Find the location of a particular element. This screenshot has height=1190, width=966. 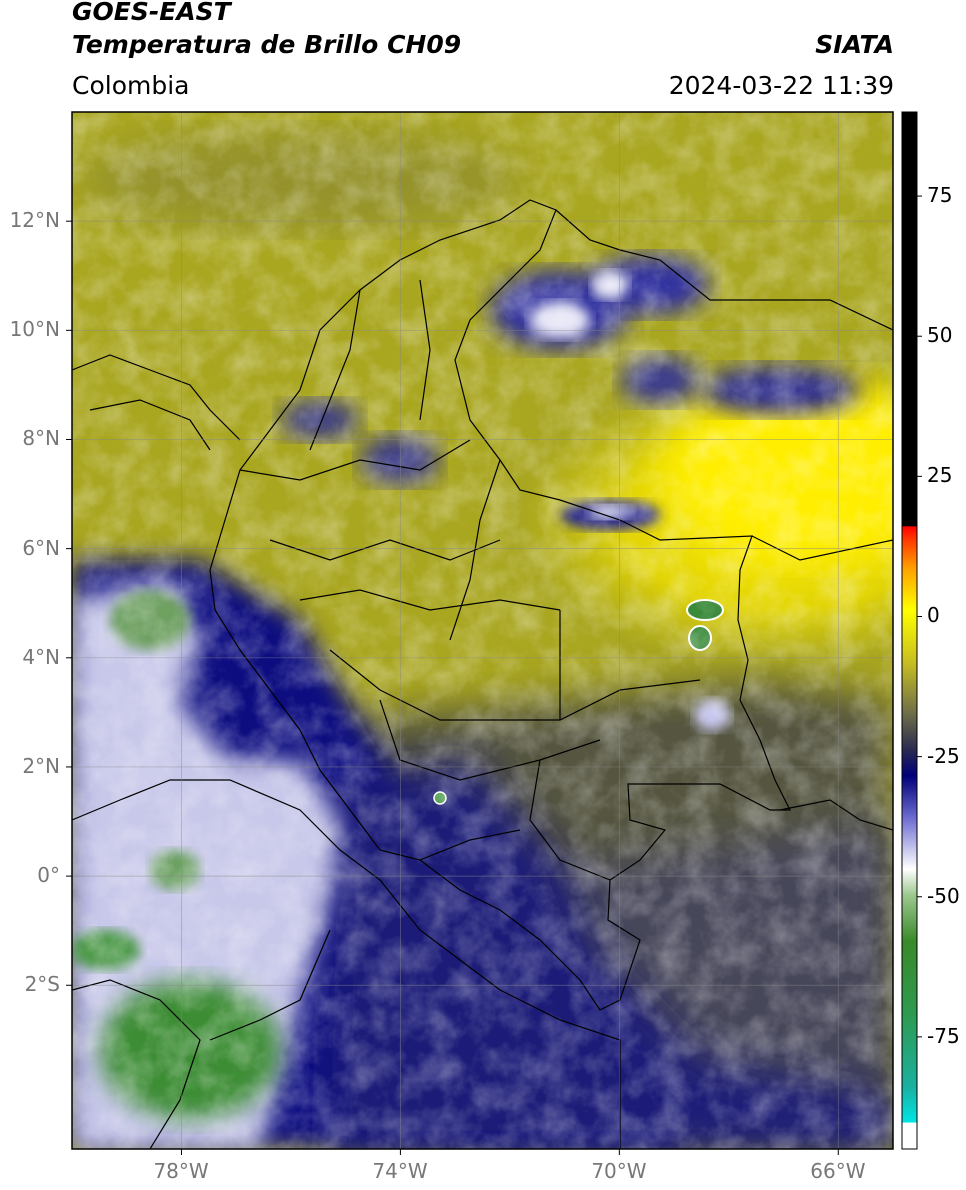

lat-tick-label: 10°N is located at coordinates (34, 329).